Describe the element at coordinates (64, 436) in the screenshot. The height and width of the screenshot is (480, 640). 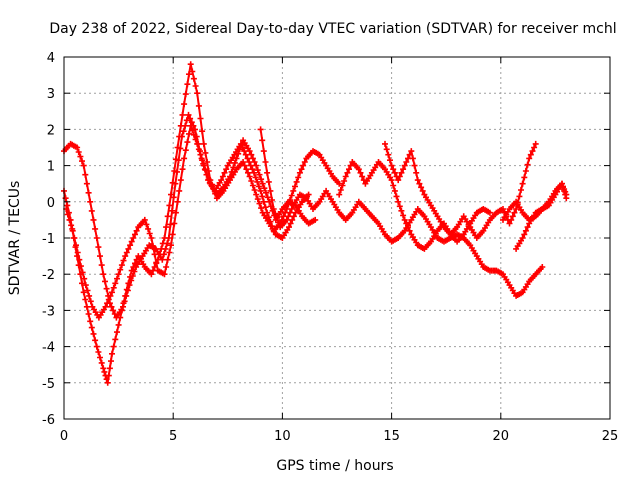
I see `x-tick-label: 0` at that location.